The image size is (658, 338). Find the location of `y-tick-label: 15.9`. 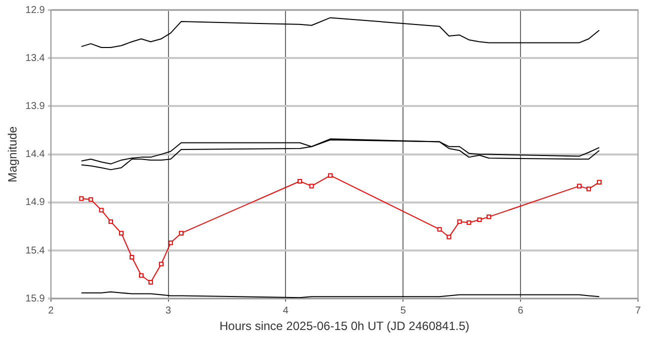

y-tick-label: 15.9 is located at coordinates (35, 298).